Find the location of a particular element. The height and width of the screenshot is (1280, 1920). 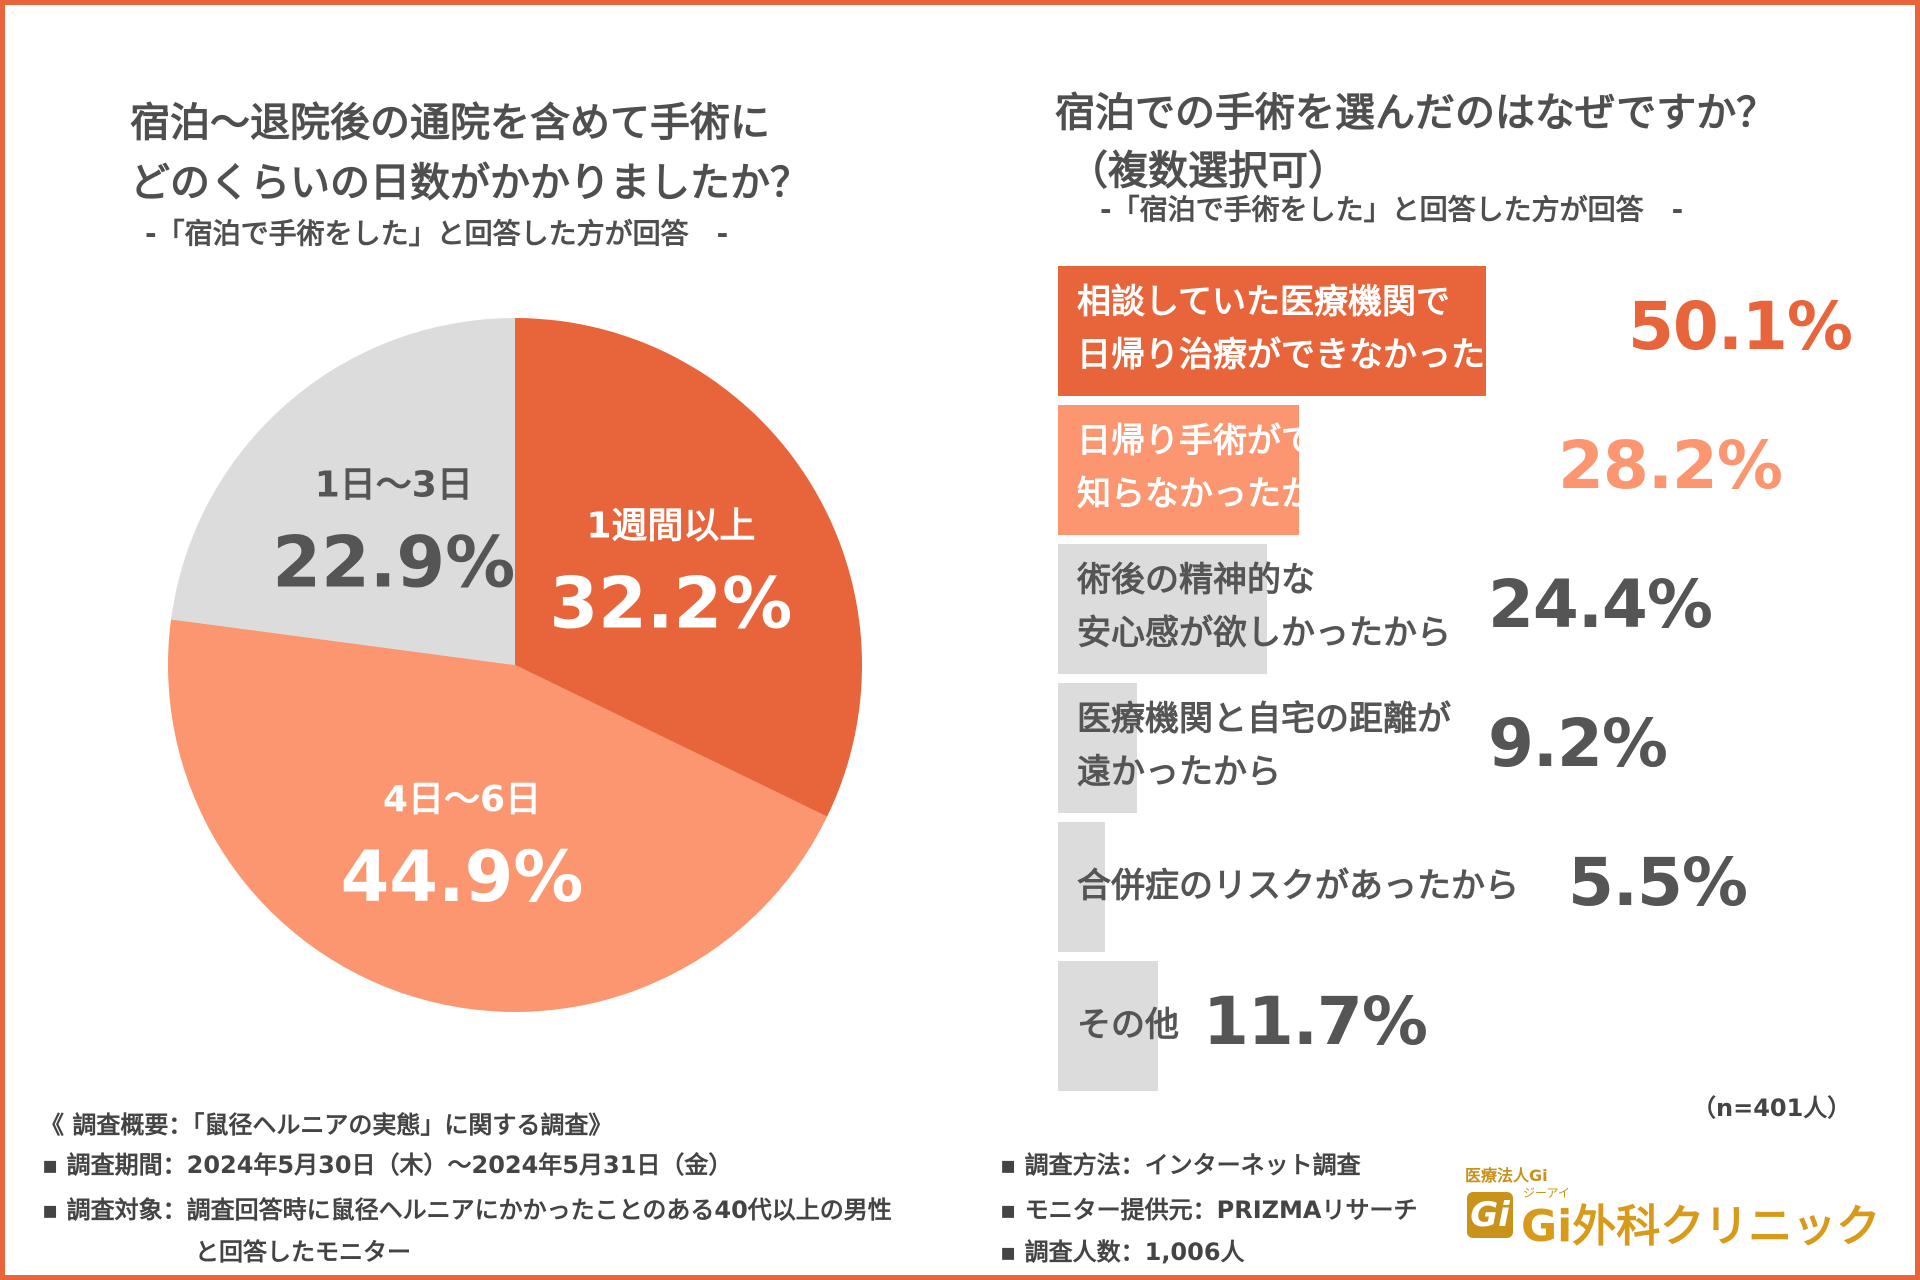

logo-mark-icon: Gi is located at coordinates (1490, 1215).